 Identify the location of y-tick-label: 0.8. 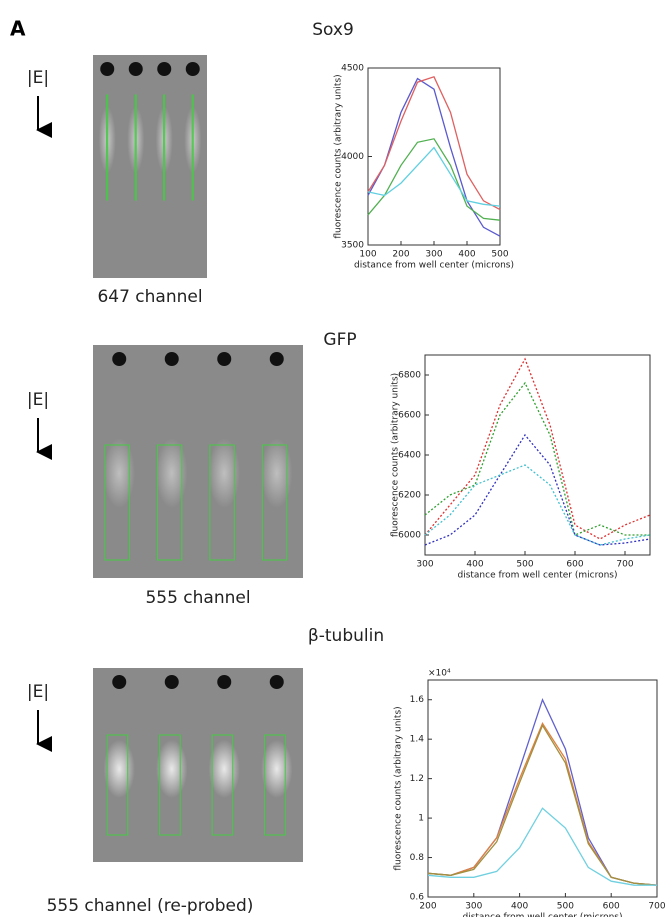
(417, 858).